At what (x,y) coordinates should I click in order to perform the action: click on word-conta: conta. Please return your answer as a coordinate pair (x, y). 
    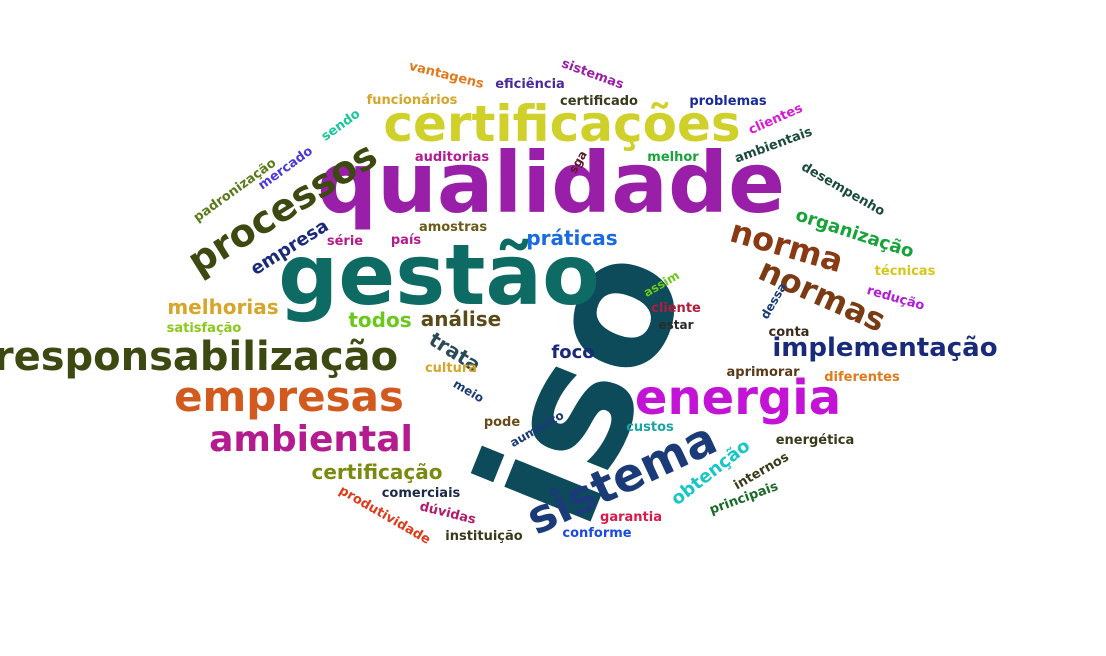
    Looking at the image, I should click on (789, 332).